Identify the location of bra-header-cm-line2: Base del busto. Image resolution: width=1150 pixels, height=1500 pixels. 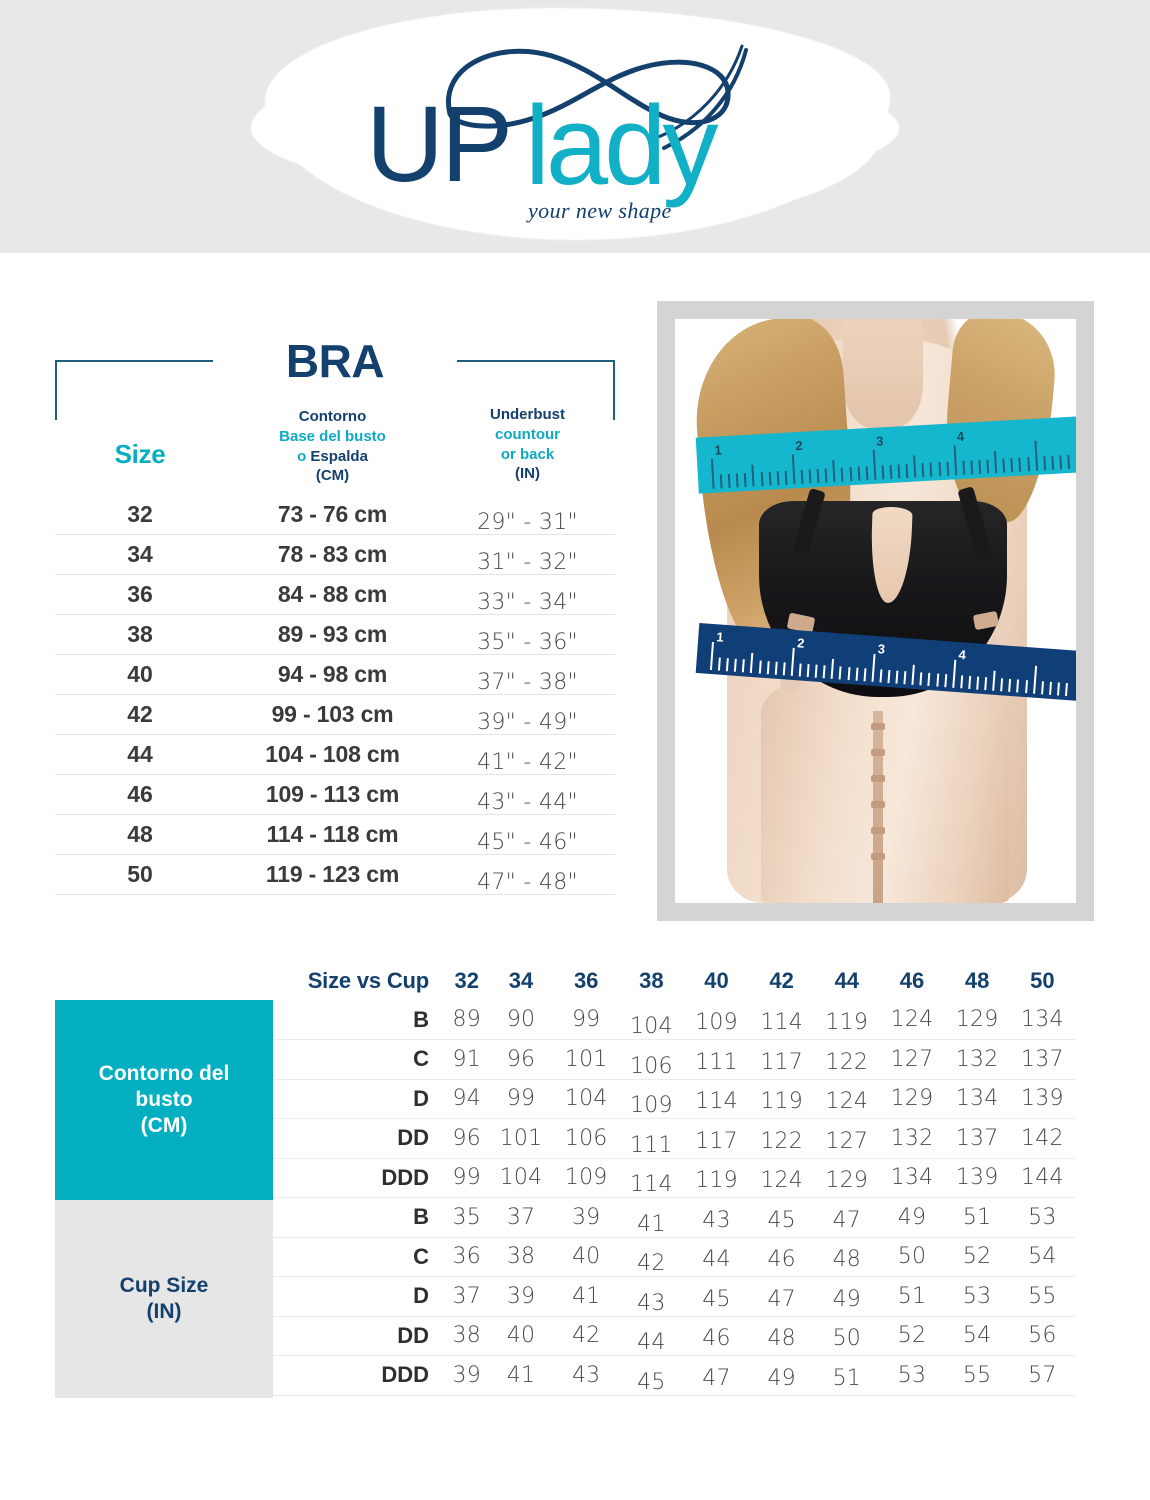
(332, 436).